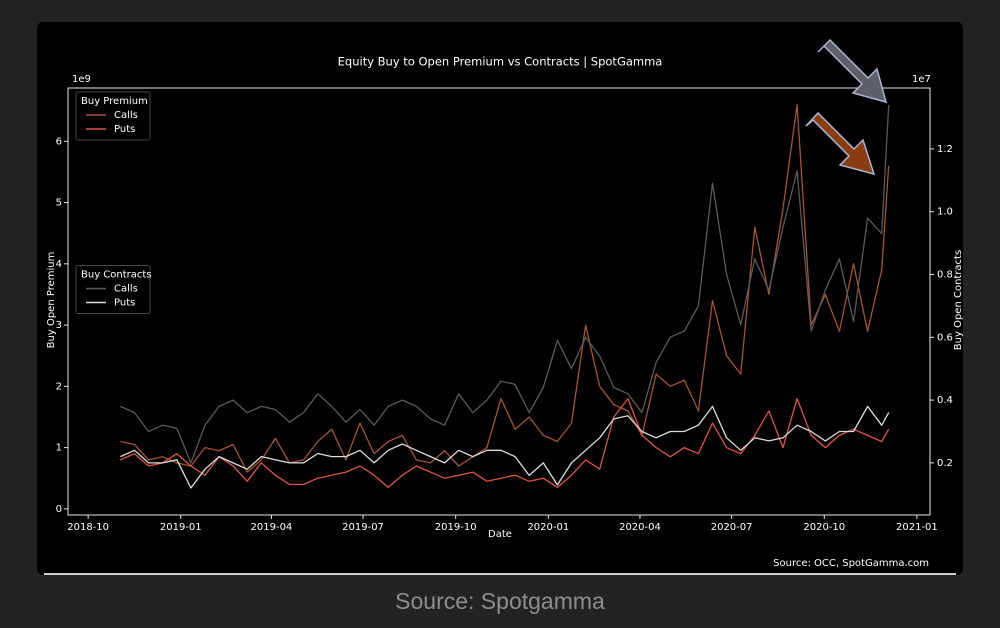  Describe the element at coordinates (456, 527) in the screenshot. I see `x-tick-label: 2019-10` at that location.